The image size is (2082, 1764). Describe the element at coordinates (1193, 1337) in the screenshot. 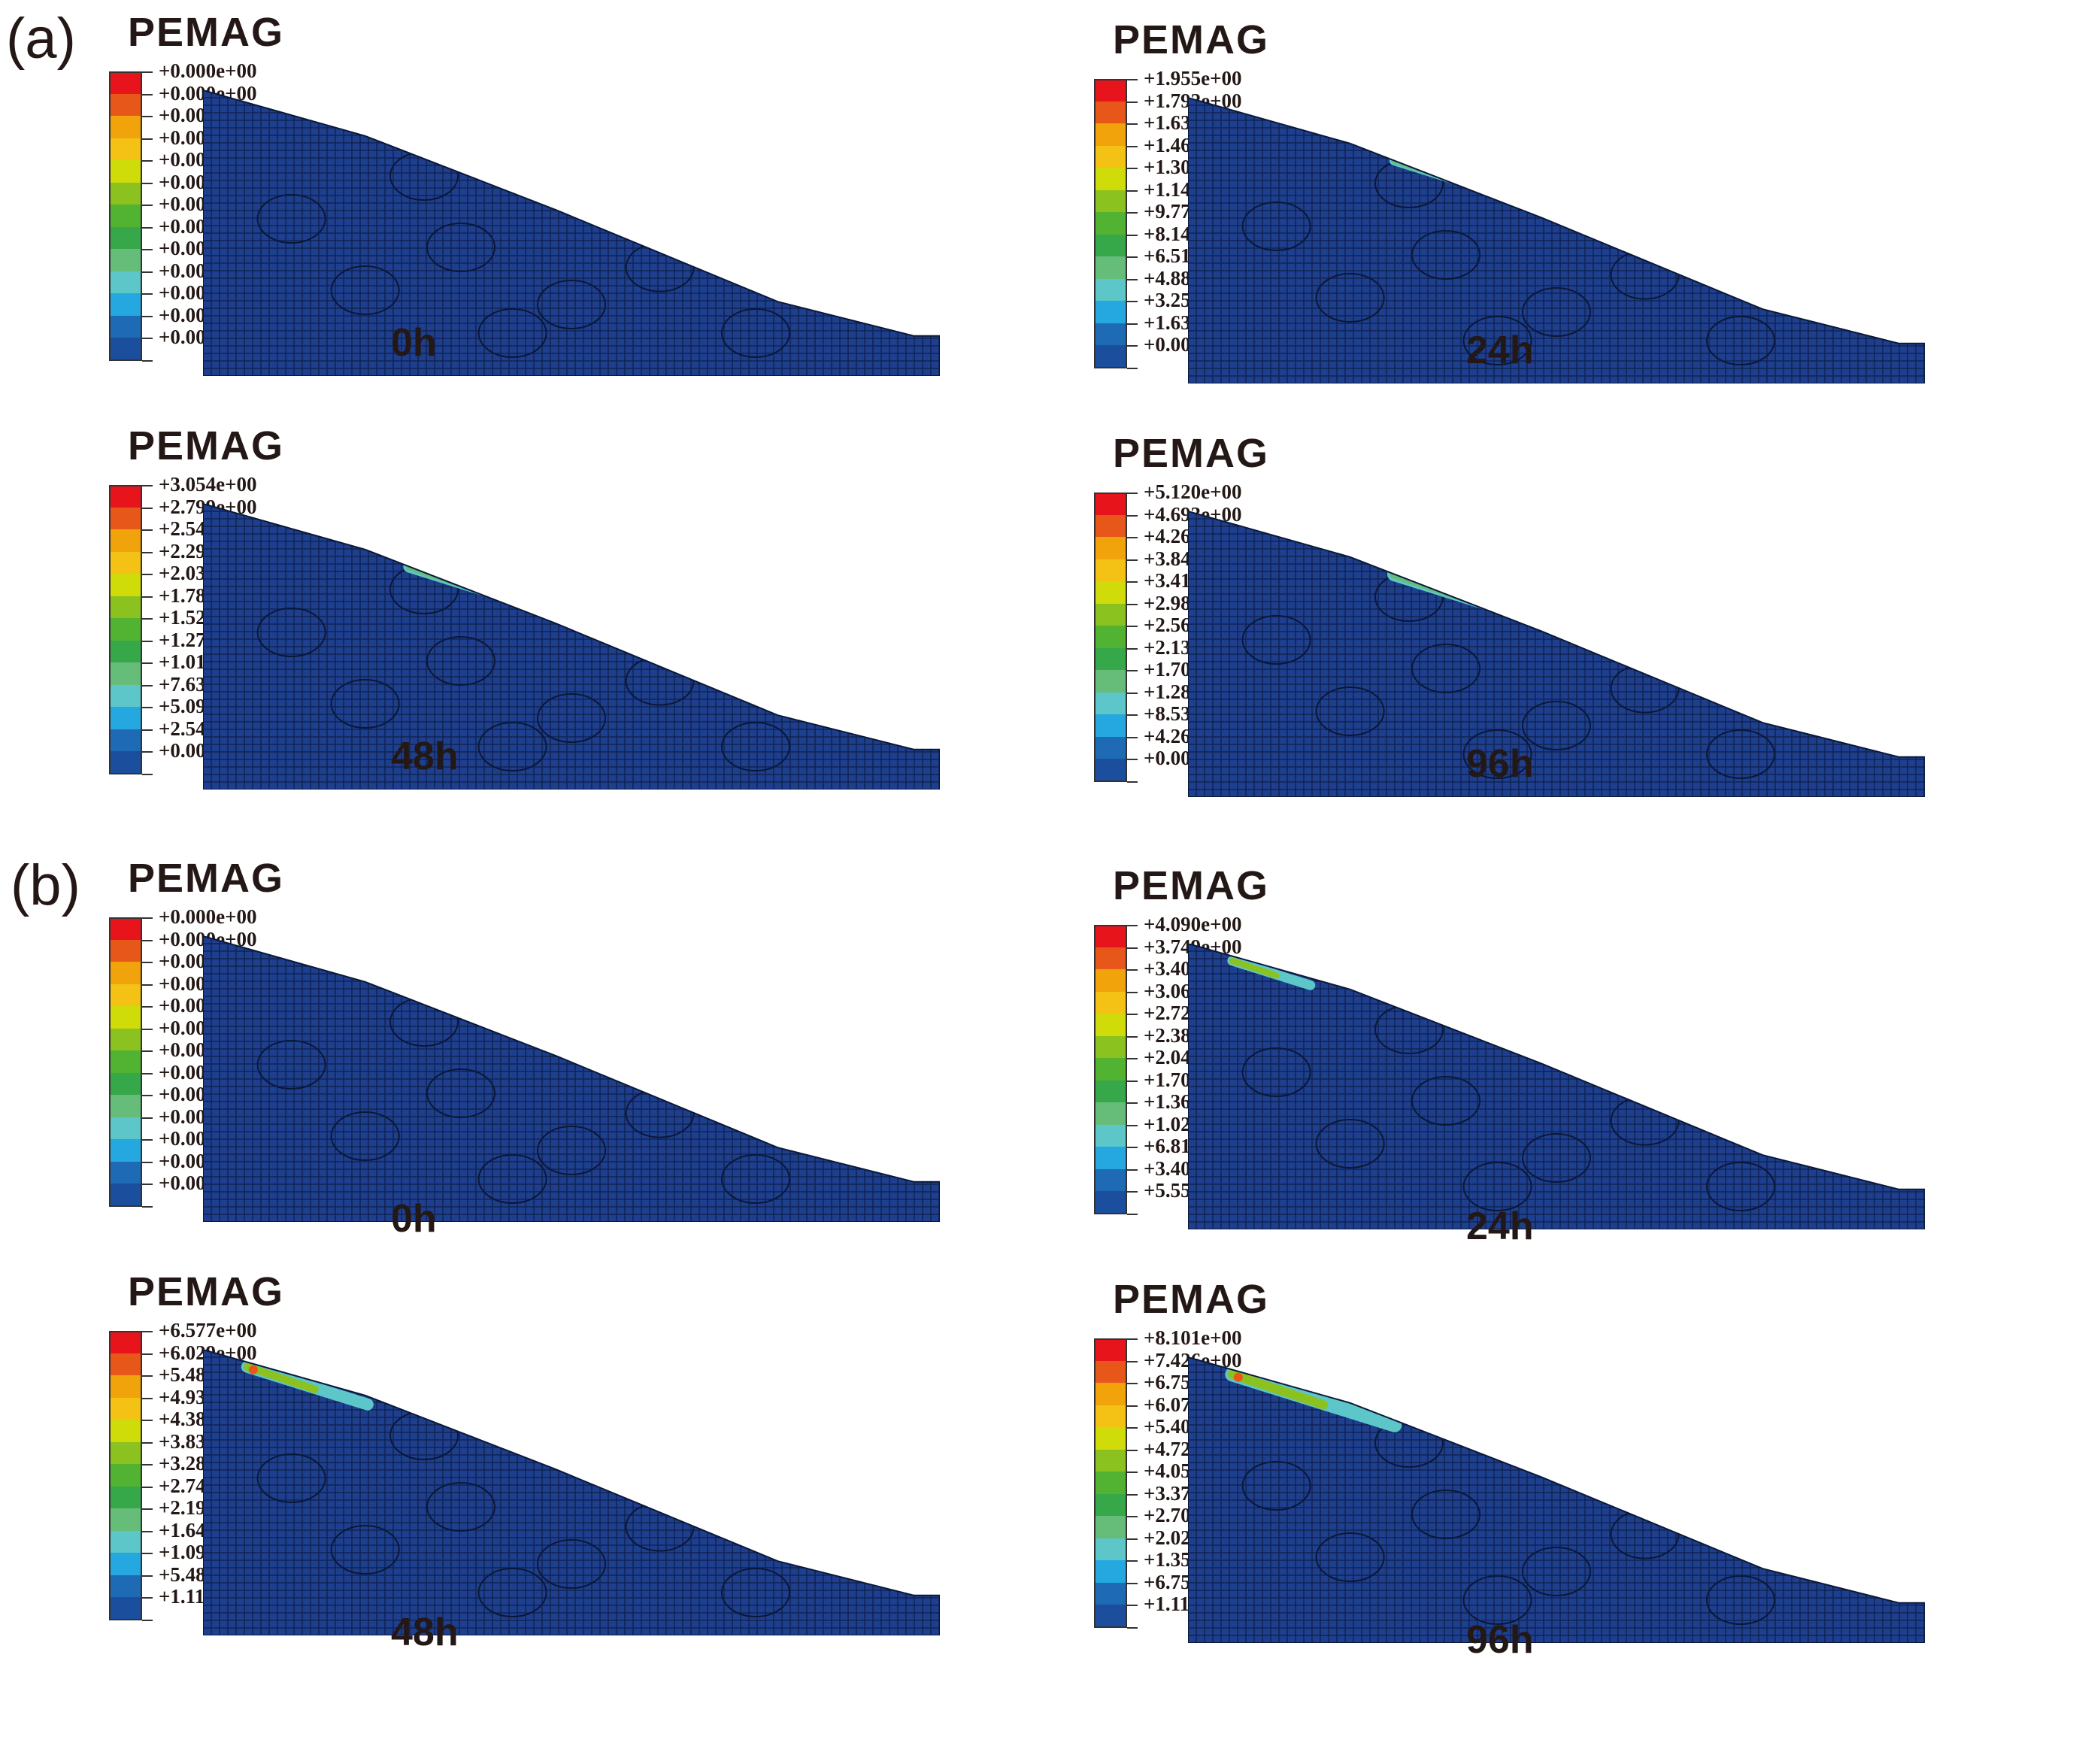

I see `legend-value: +8.101e+00` at that location.